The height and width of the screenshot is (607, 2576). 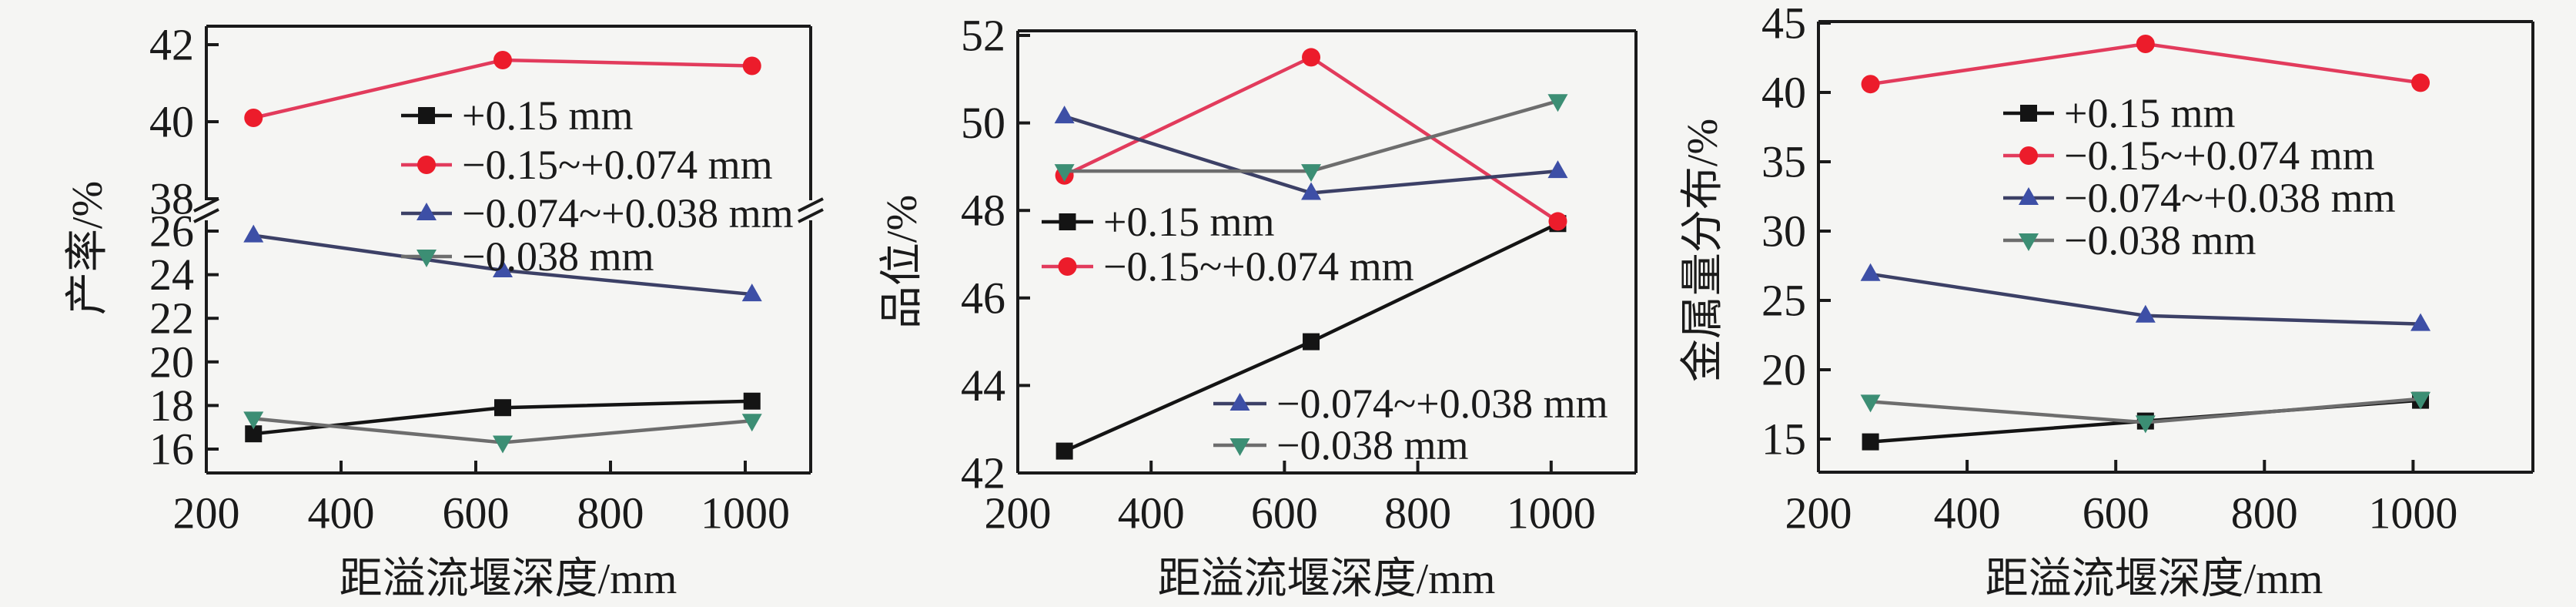 What do you see at coordinates (1311, 136) in the screenshot?
I see `series-3-line` at bounding box center [1311, 136].